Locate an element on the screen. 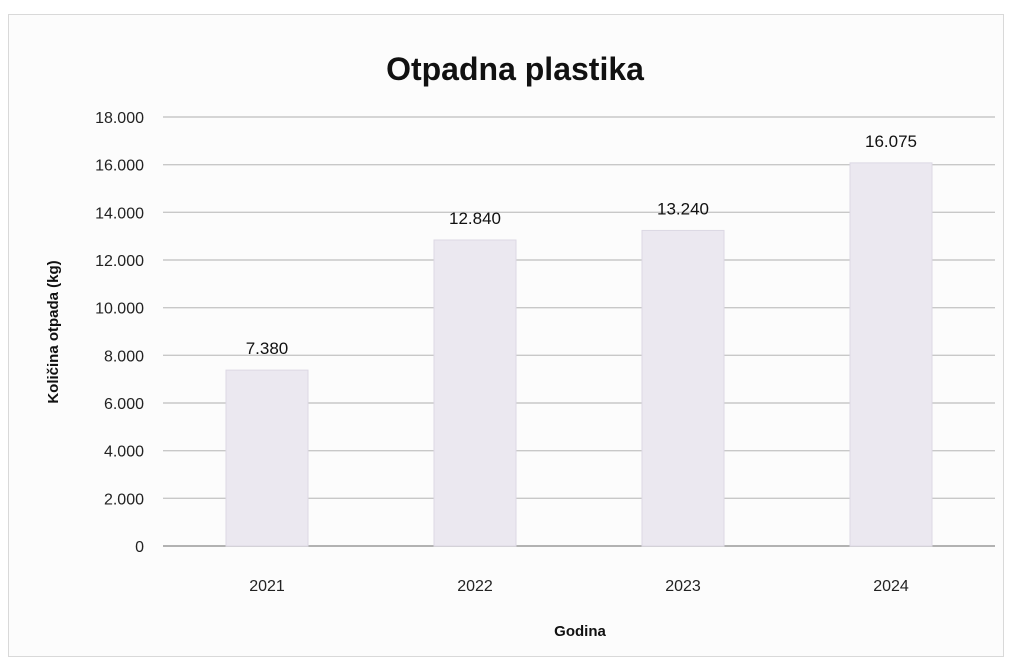  x-axis-title: Godina is located at coordinates (580, 631).